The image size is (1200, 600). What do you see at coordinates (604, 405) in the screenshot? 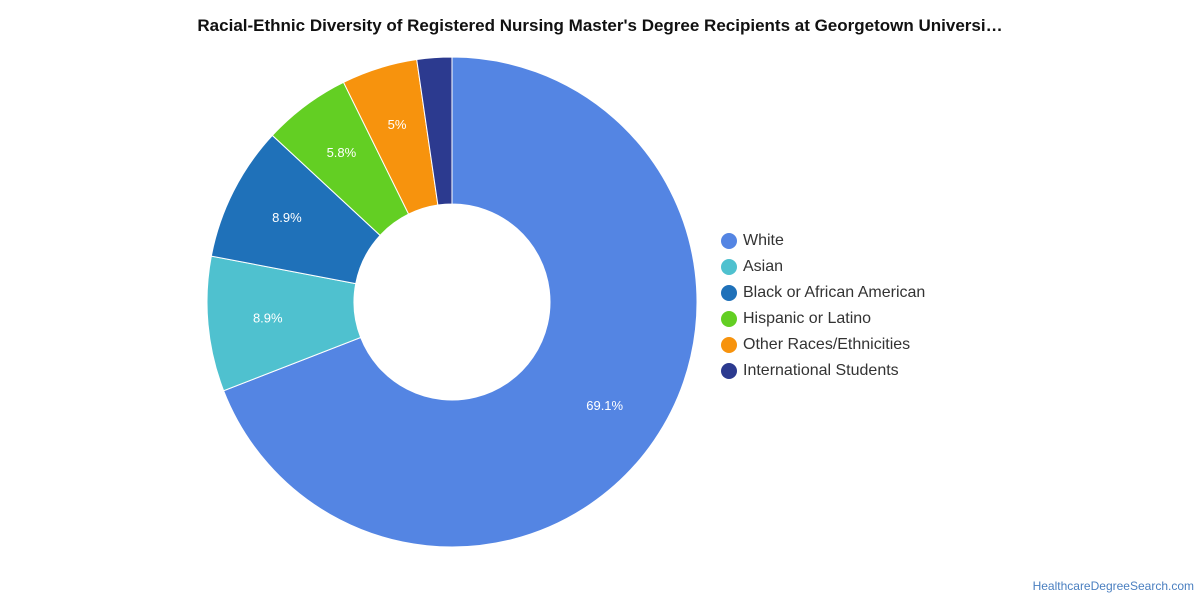
I see `data-label-white: 69.1%` at bounding box center [604, 405].